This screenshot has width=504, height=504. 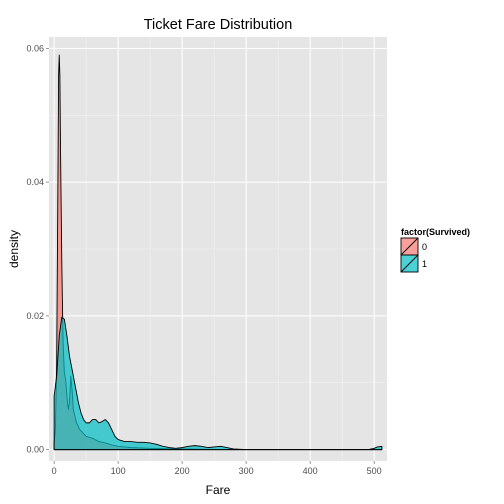 I want to click on x-axis: 0 100 200 300 400 500, so click(x=217, y=468).